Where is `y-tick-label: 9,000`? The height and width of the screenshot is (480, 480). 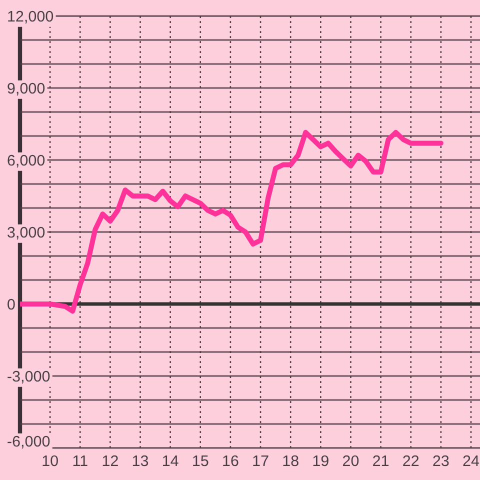
y-tick-label: 9,000 is located at coordinates (26, 89).